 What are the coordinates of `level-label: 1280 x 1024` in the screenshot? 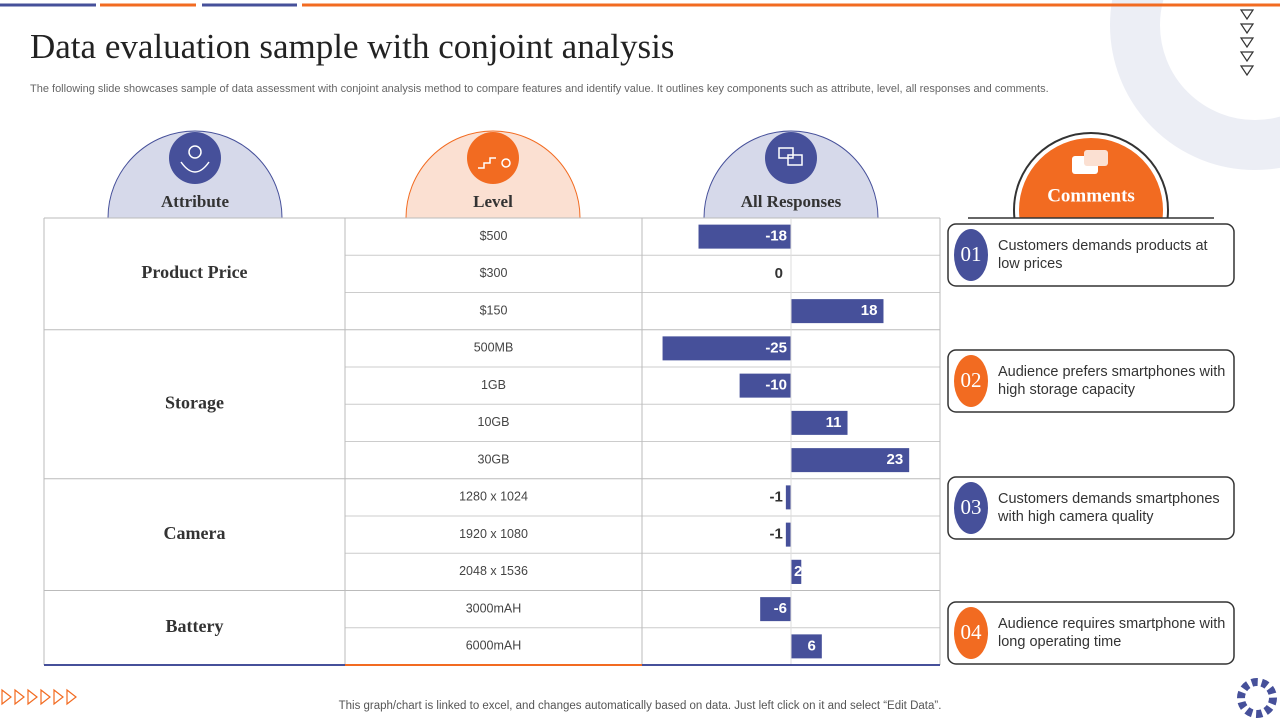 It's located at (493, 497).